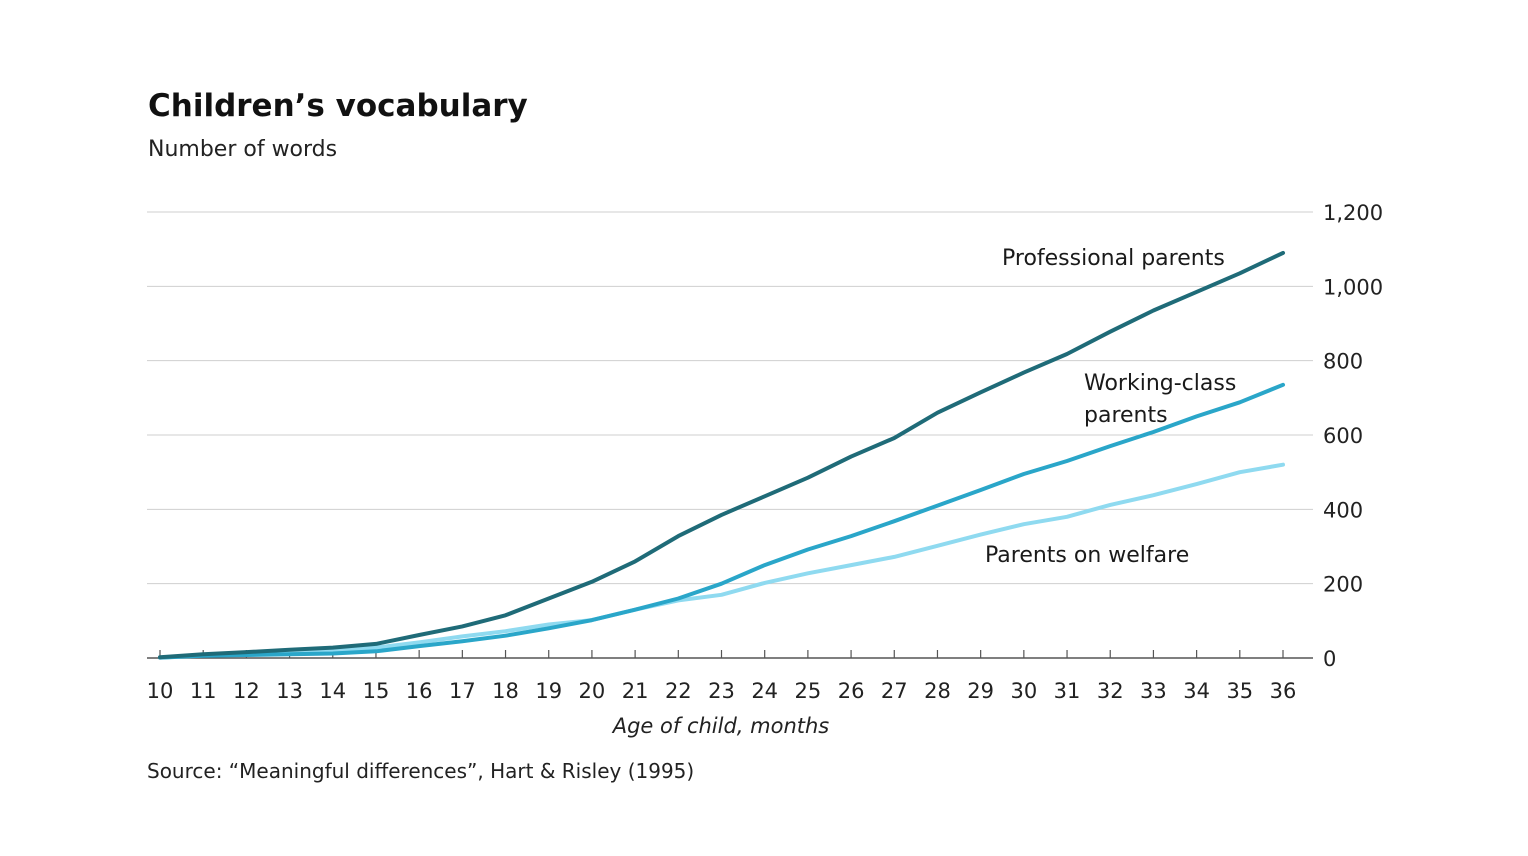 This screenshot has width=1528, height=856. I want to click on x-tick-label: 11, so click(203, 691).